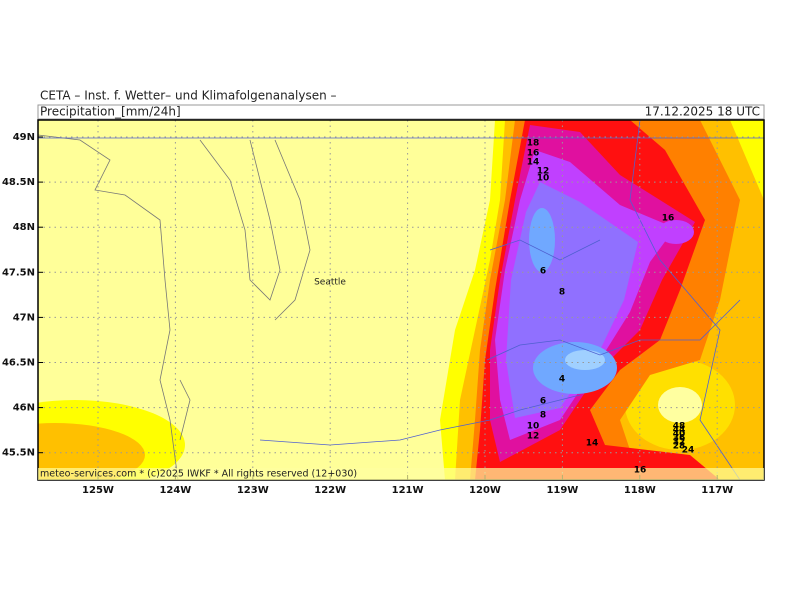 This screenshot has height=604, width=800. I want to click on longitude-label: 120W, so click(485, 490).